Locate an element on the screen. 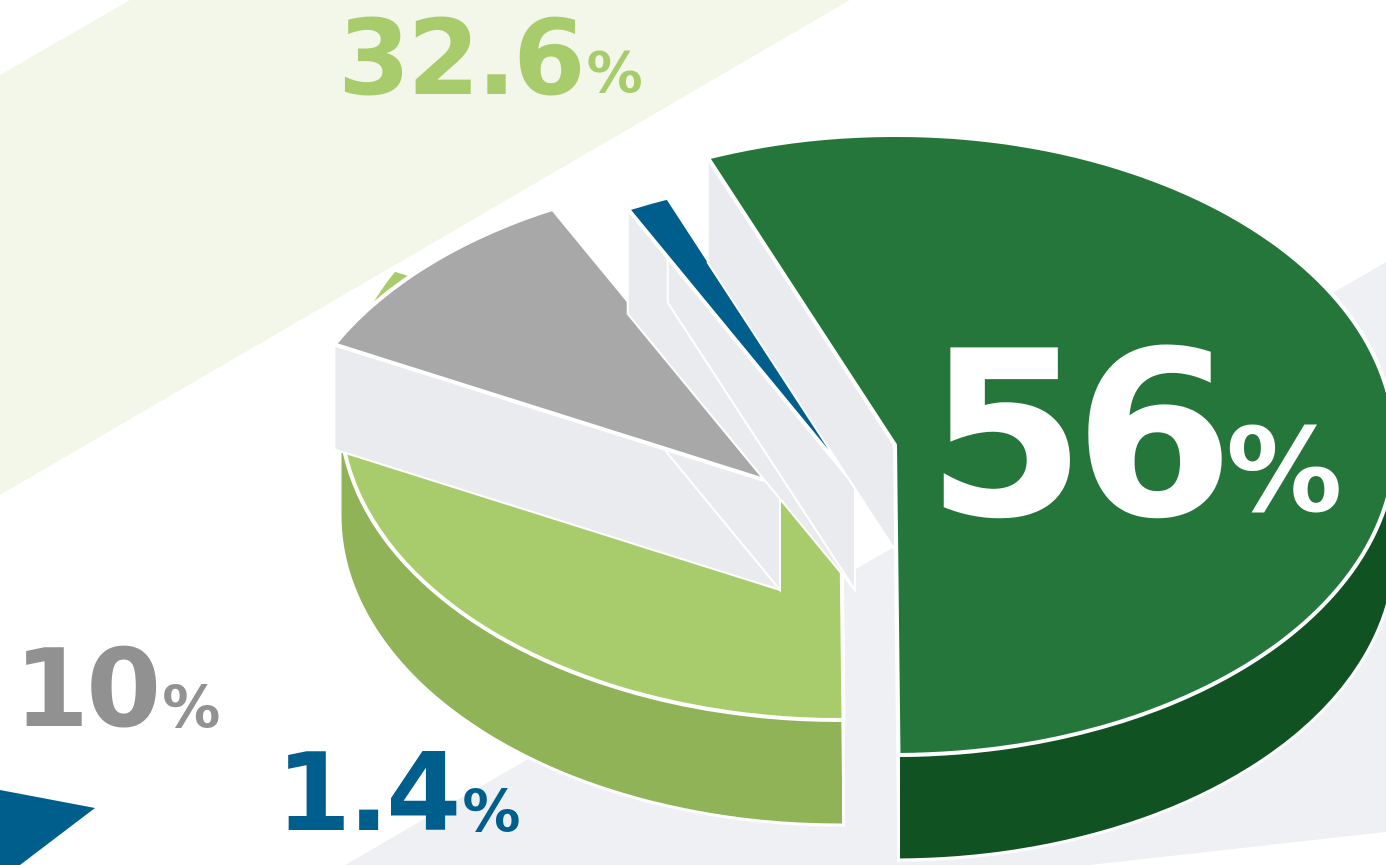  label-main-percent-sign: % is located at coordinates (1284, 471).